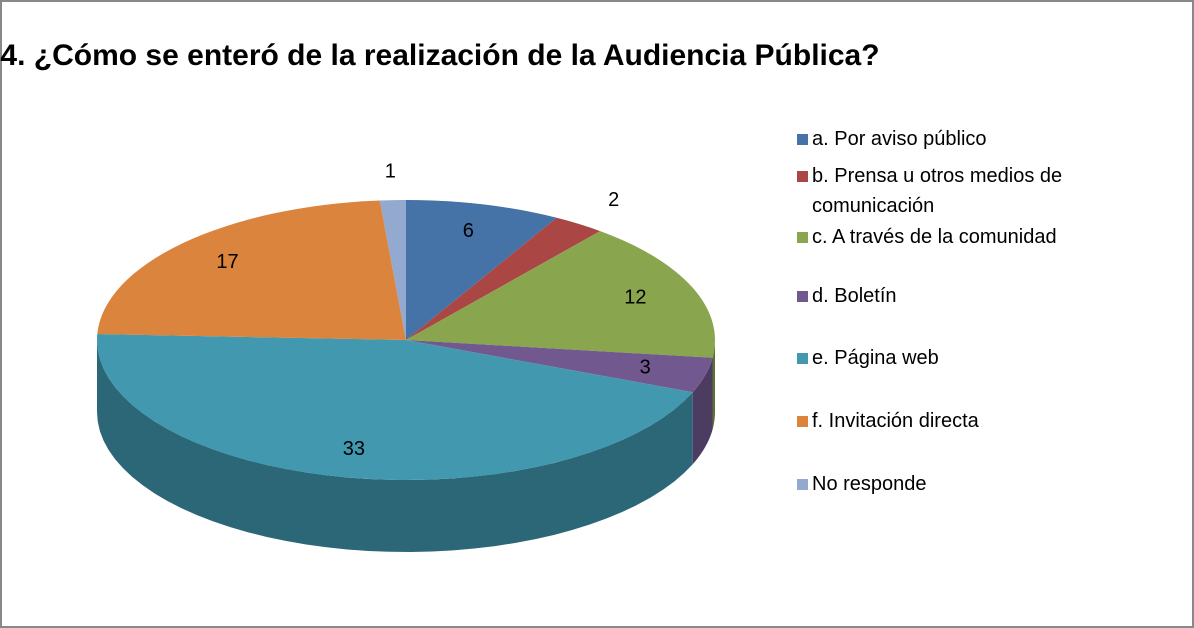 The image size is (1194, 628). What do you see at coordinates (957, 484) in the screenshot?
I see `legend-item: No responde` at bounding box center [957, 484].